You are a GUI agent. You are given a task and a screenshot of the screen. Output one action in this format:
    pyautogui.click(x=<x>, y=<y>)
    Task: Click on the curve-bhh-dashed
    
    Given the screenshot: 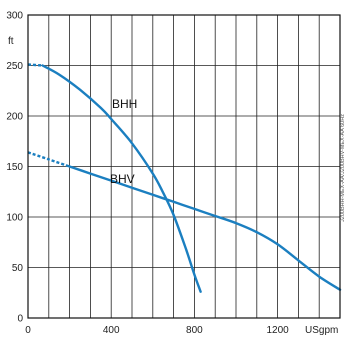 What is the action you would take?
    pyautogui.click(x=35, y=65)
    